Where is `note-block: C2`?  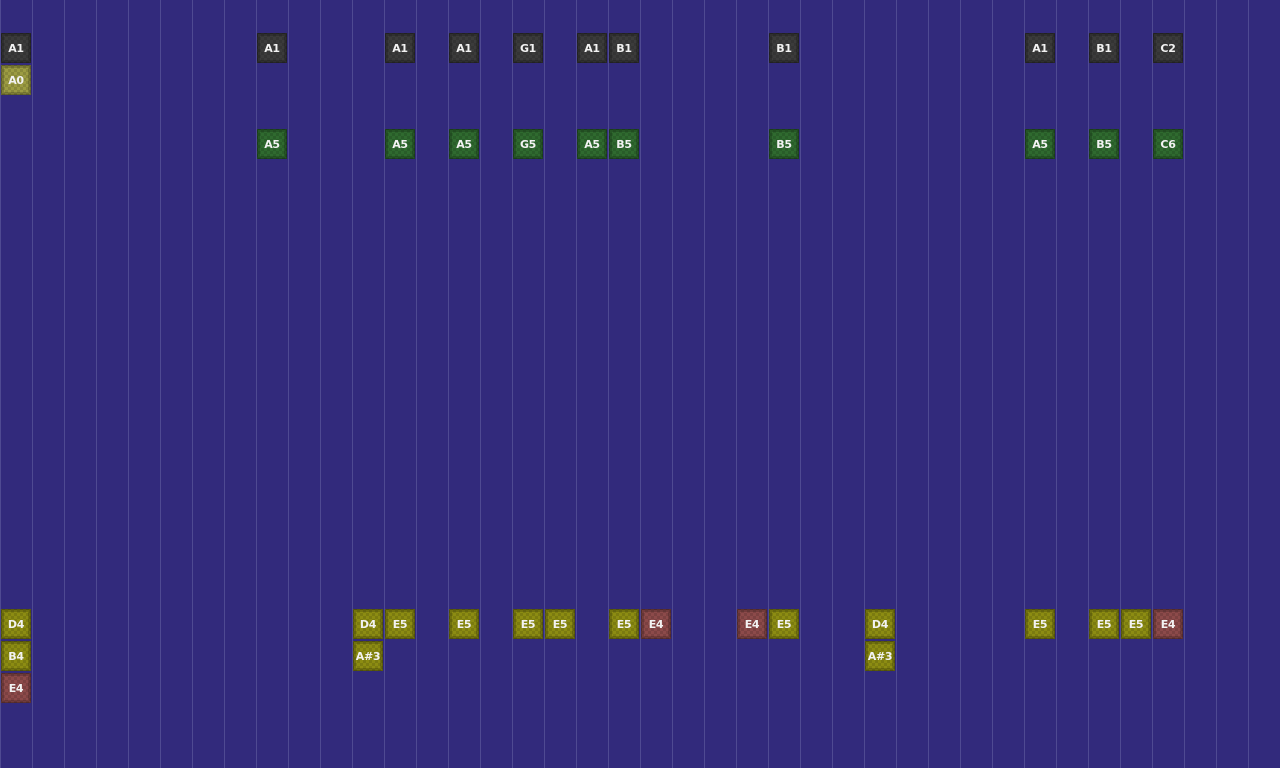
note-block: C2 is located at coordinates (1168, 48).